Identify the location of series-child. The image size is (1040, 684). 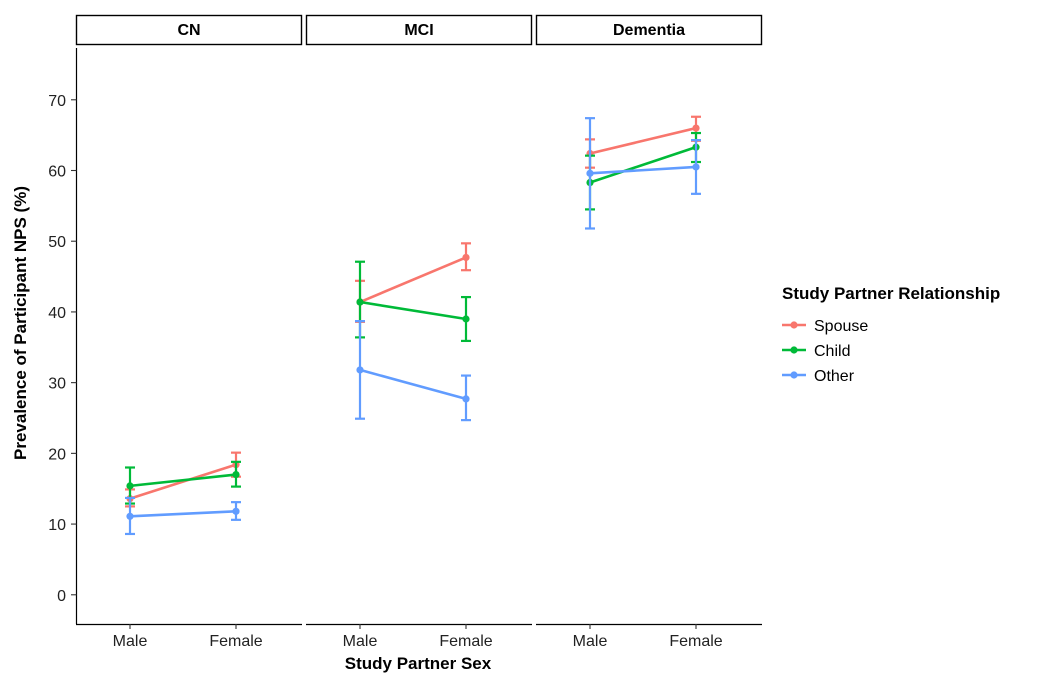
(413, 301).